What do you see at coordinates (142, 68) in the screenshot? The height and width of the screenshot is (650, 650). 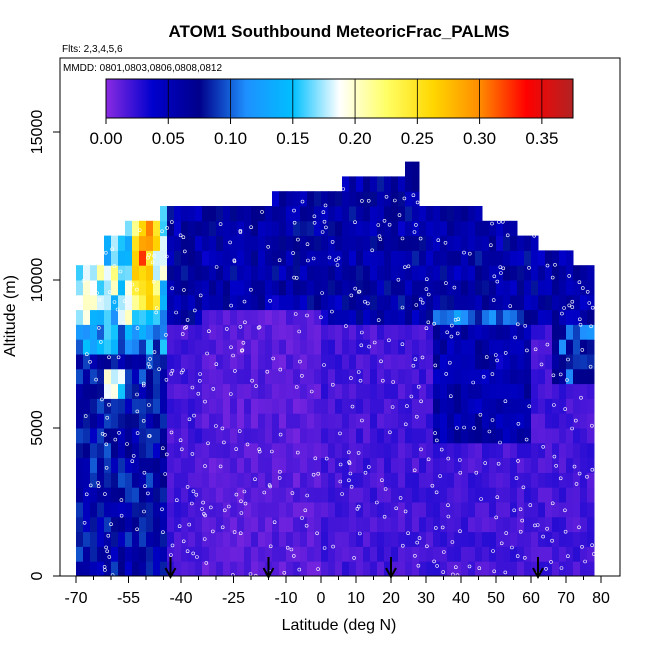 I see `dates-label: MMDD: 0801,0803,0806,0808,0812` at bounding box center [142, 68].